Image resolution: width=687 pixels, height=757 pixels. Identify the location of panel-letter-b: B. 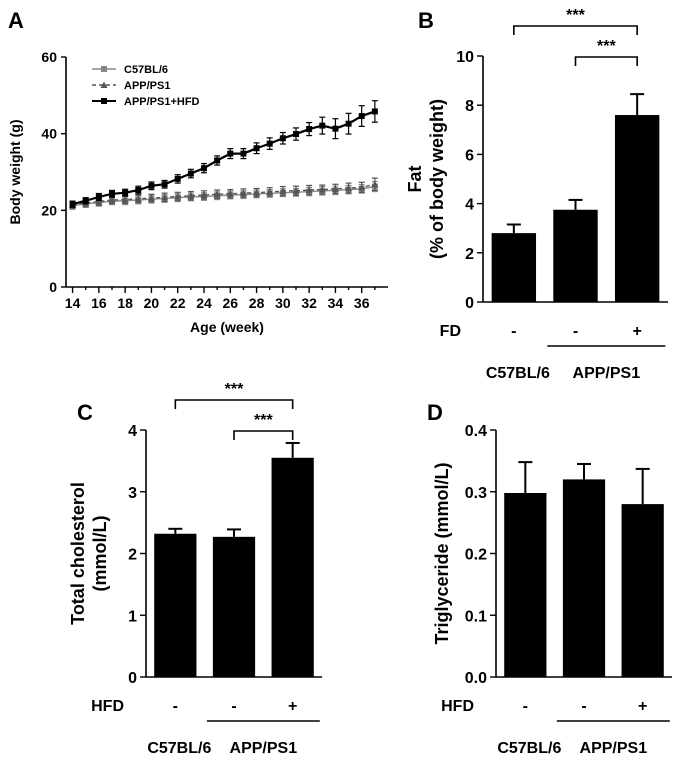
(426, 20).